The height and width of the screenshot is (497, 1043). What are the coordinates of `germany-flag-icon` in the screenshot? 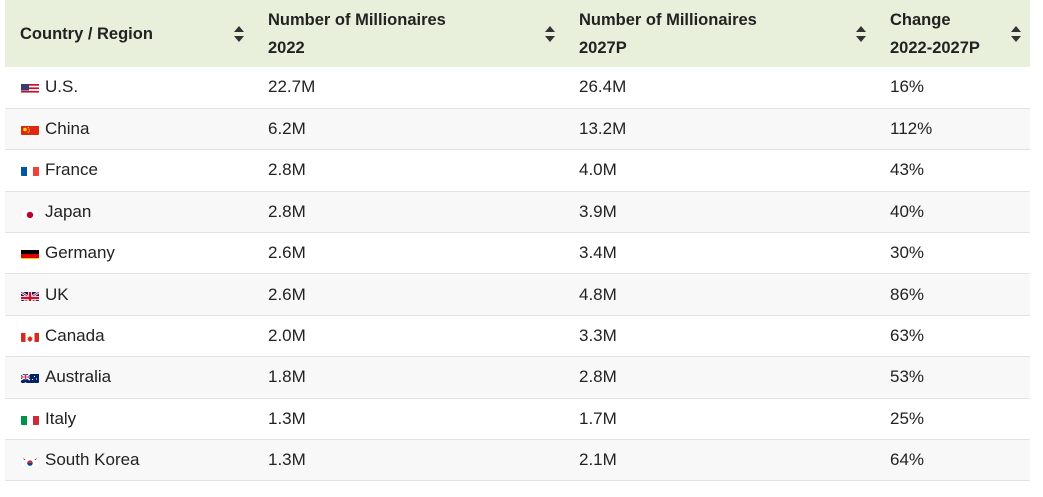 It's located at (30, 253).